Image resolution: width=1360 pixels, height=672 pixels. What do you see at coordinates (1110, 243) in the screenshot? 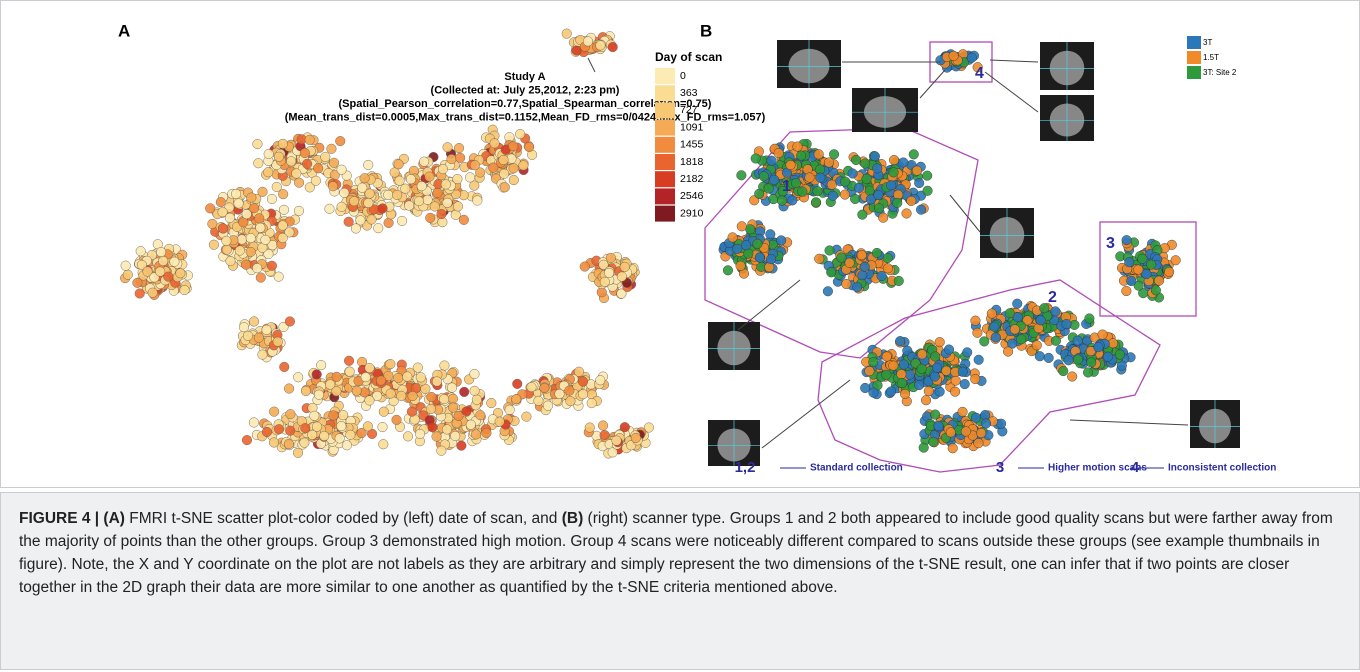
I see `group-label: 3` at bounding box center [1110, 243].